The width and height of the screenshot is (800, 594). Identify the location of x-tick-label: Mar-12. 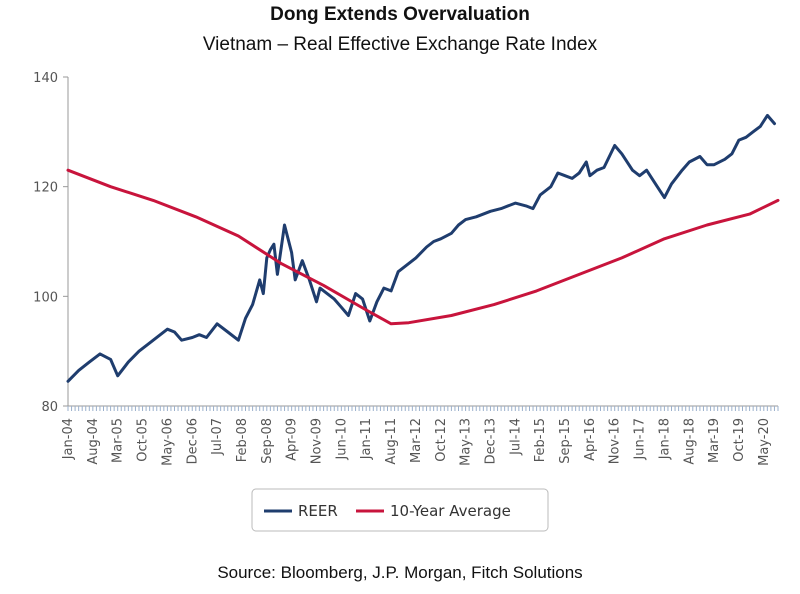
(416, 440).